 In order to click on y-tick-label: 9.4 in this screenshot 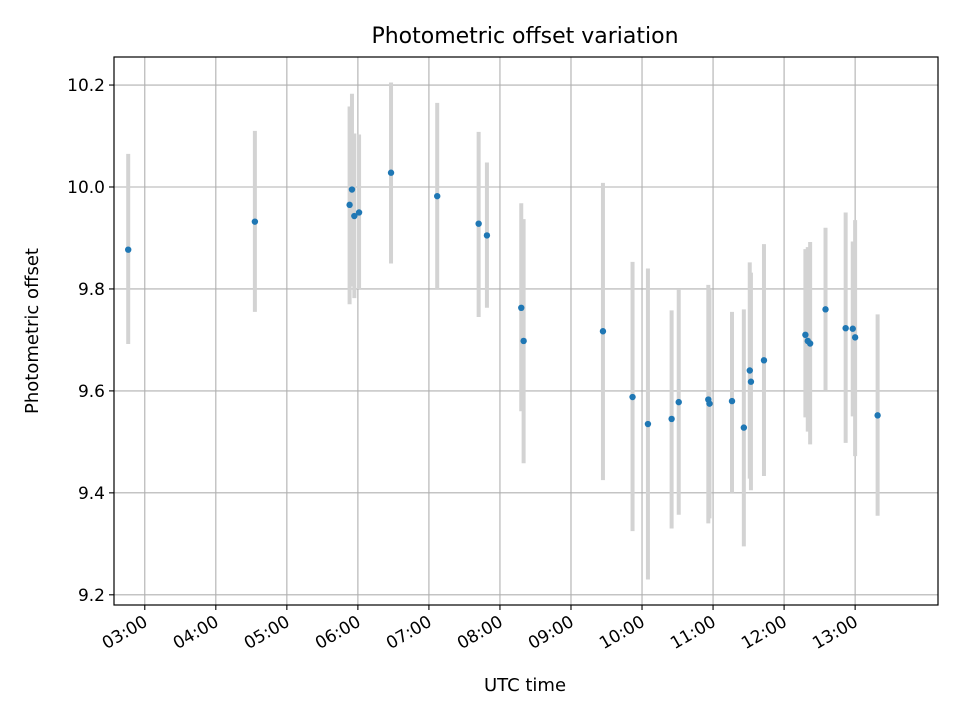, I will do `click(91, 494)`.